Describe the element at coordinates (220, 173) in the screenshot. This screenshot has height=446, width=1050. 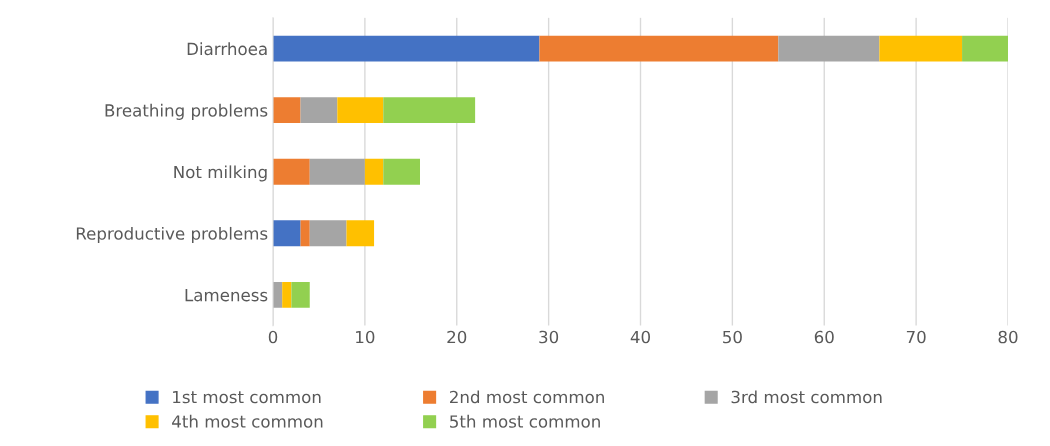
I see `y-tick-label: Not milking` at that location.